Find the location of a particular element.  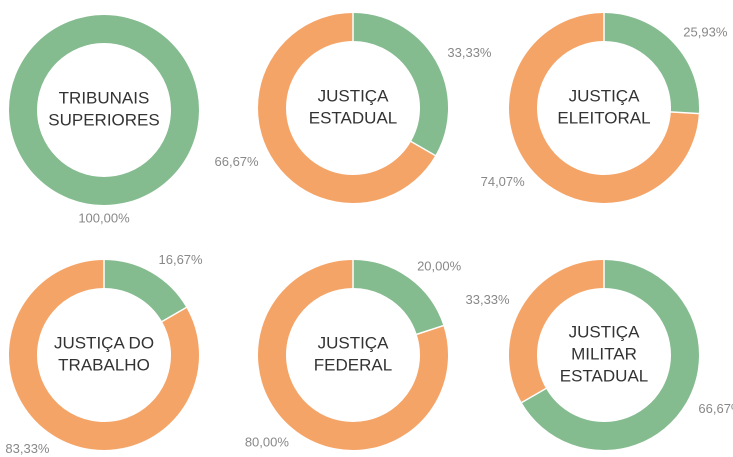

donut-chart: 25,93% 74,07% JUSTIÇA ELEITORAL is located at coordinates (604, 107).